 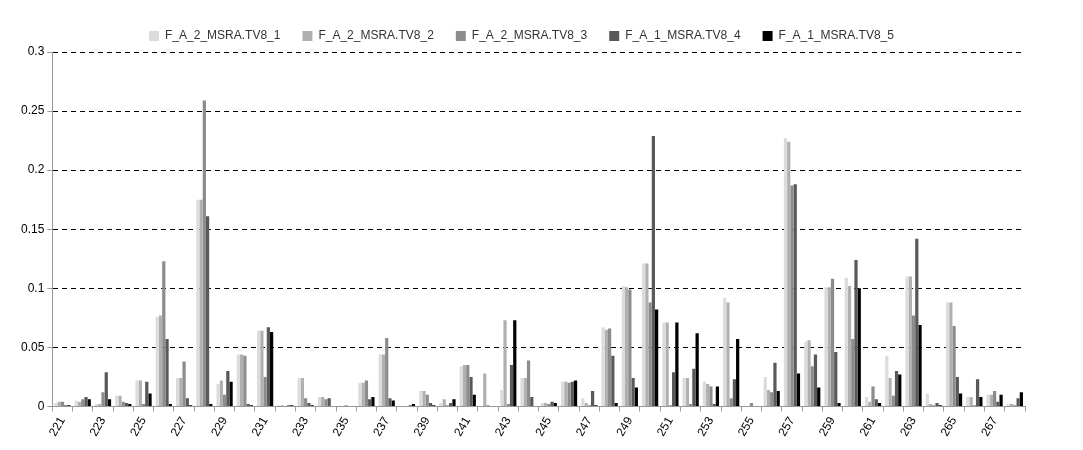 I want to click on x-tick-label: 231, so click(x=259, y=426).